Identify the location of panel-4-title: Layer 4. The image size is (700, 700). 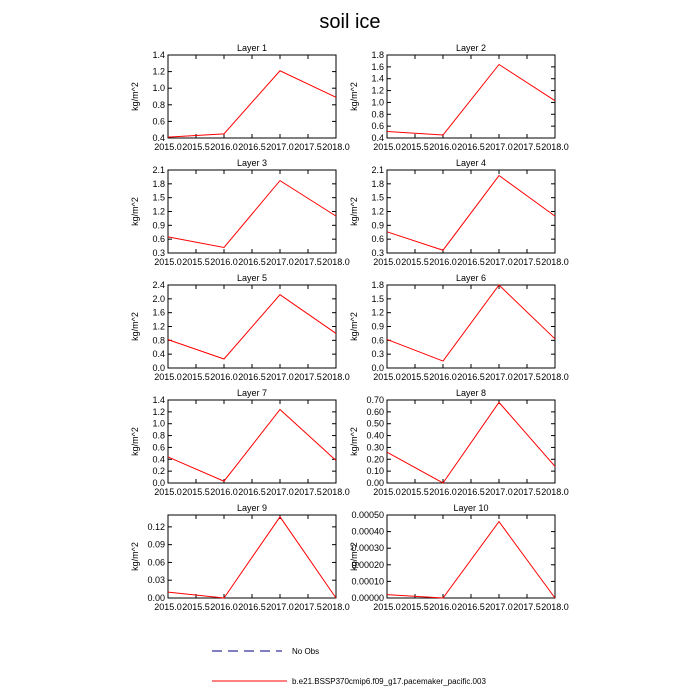
(471, 163).